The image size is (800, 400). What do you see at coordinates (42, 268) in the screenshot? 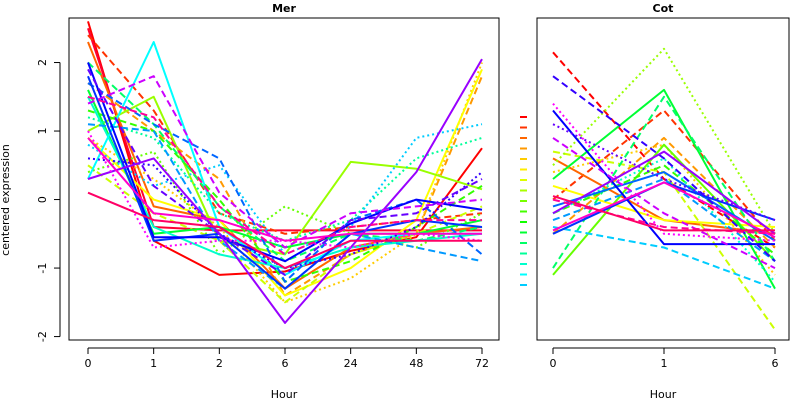
I see `panel-mer-y-tick-label: -1` at bounding box center [42, 268].